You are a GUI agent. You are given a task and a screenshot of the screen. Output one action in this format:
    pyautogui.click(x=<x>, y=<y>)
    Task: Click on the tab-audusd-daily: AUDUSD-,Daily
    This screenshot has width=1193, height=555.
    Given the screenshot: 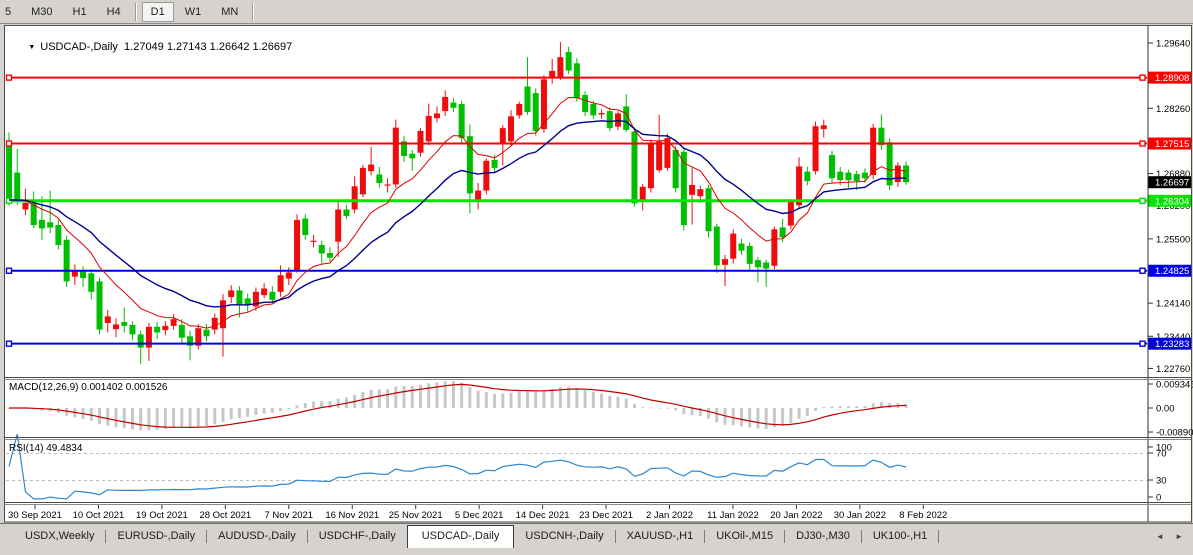 What is the action you would take?
    pyautogui.click(x=257, y=536)
    